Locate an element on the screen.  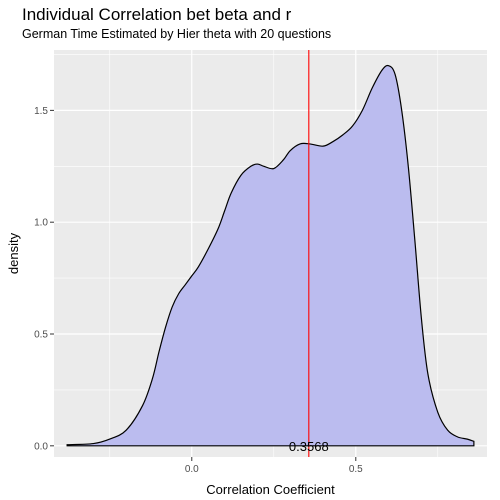
x-axis-title: Correlation Coefficient is located at coordinates (270, 489).